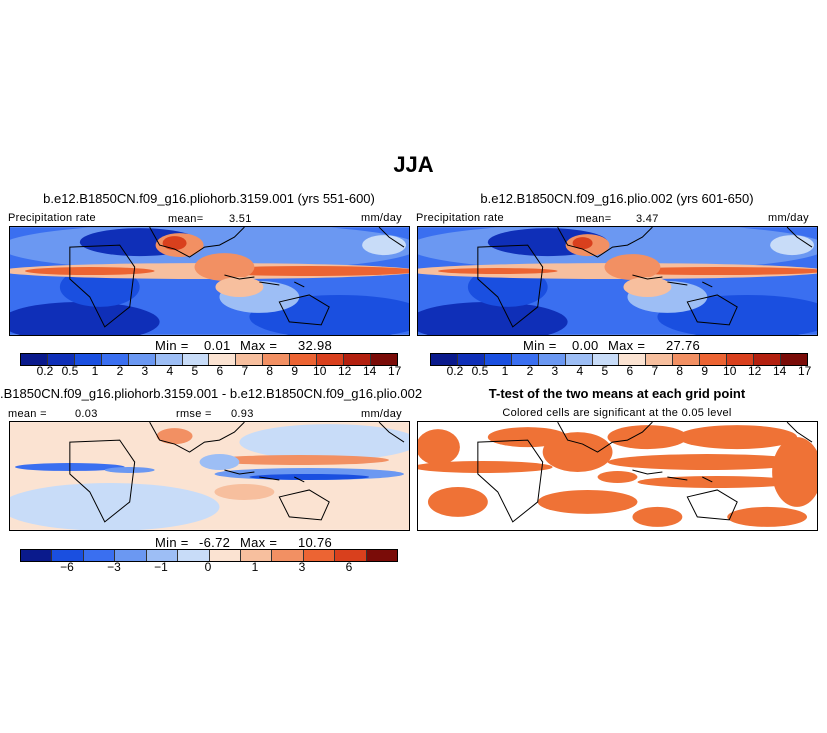  I want to click on panel2-max-value: 27.76, so click(683, 345).